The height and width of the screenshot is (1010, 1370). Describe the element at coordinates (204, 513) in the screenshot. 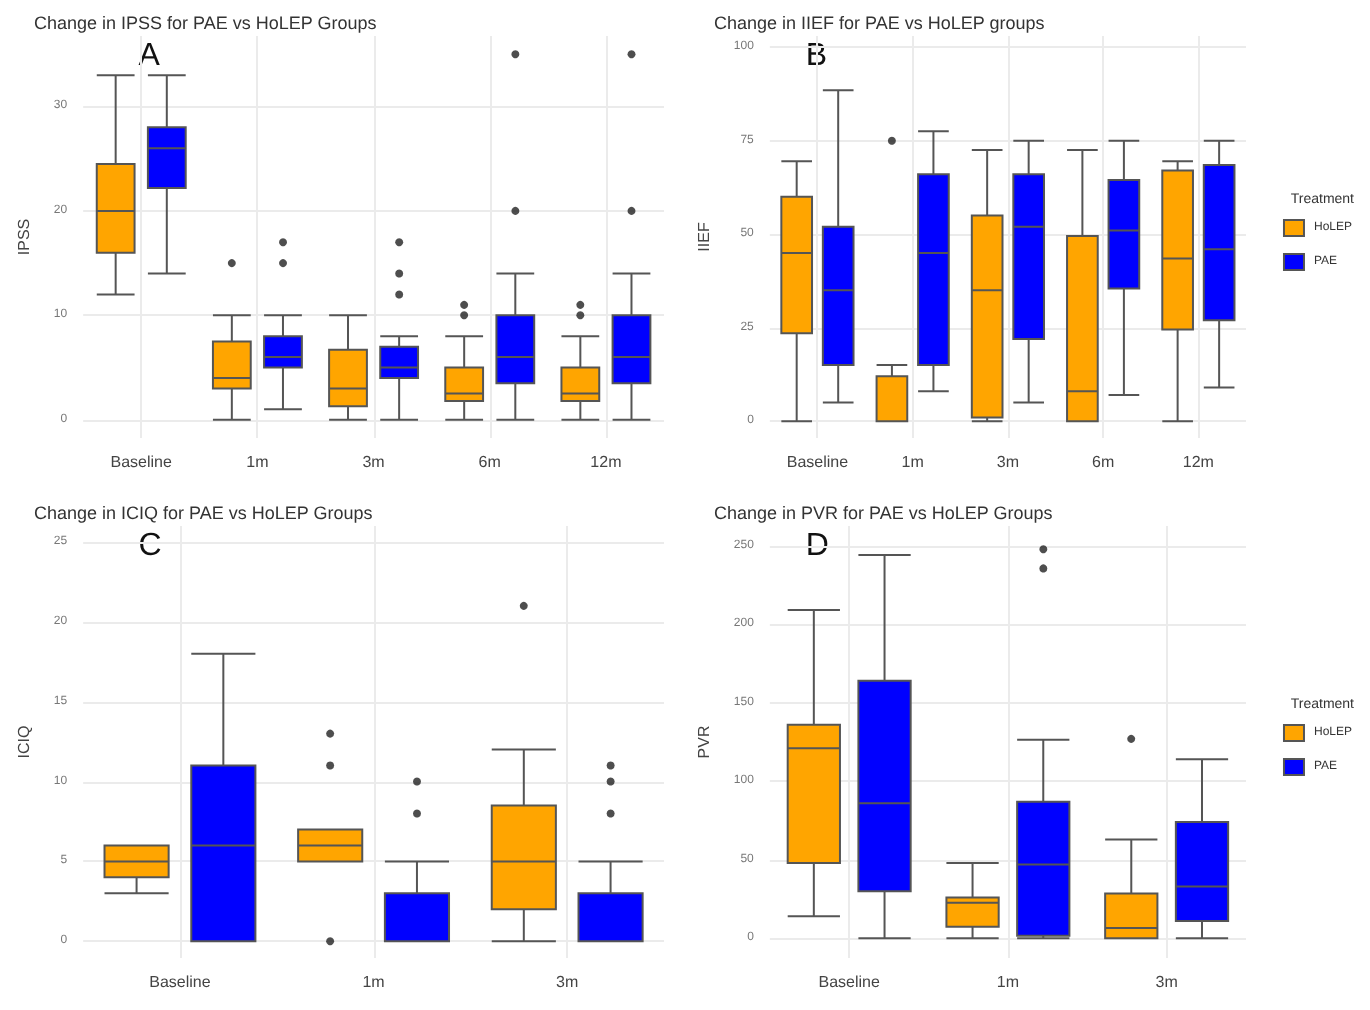

I see `chart-title: Change in ICIQ for PAE vs HoLEP Groups` at that location.